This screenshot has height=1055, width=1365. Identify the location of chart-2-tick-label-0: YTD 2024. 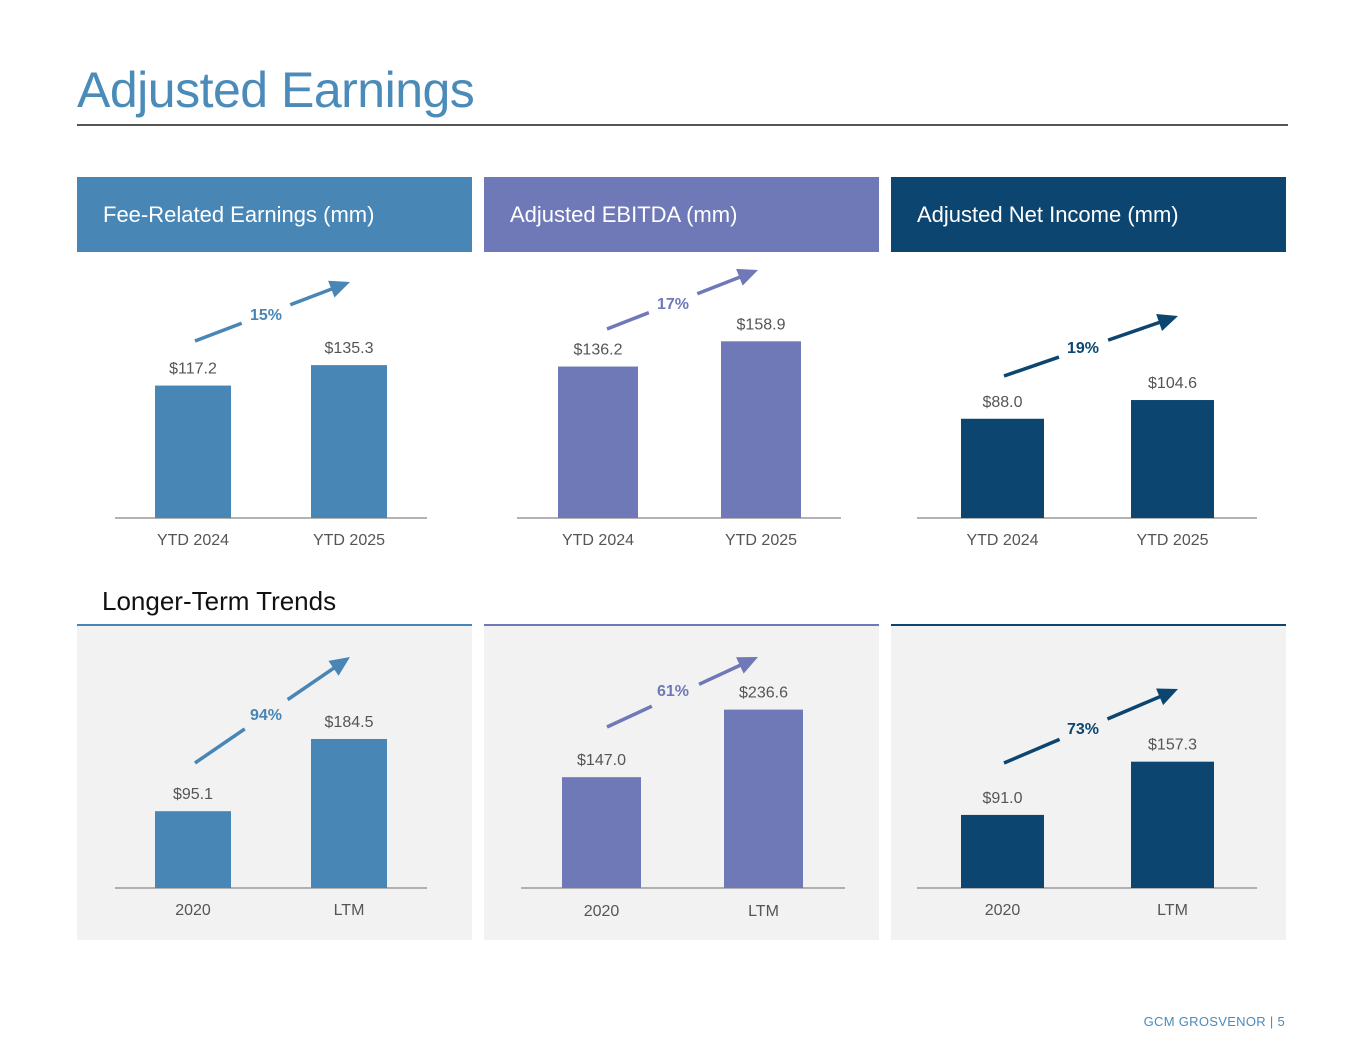
(1002, 540).